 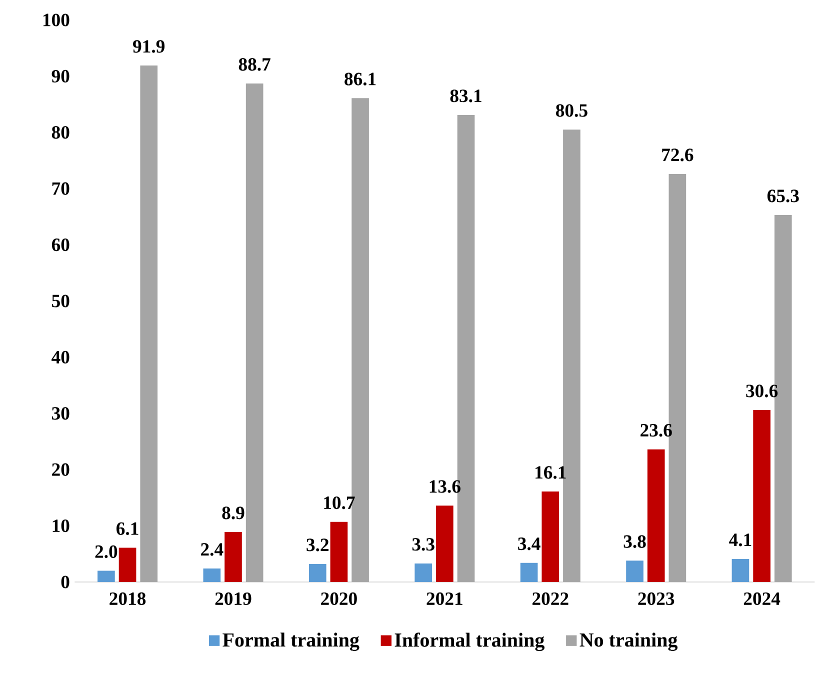 What do you see at coordinates (56, 20) in the screenshot?
I see `y-tick-label: 100` at bounding box center [56, 20].